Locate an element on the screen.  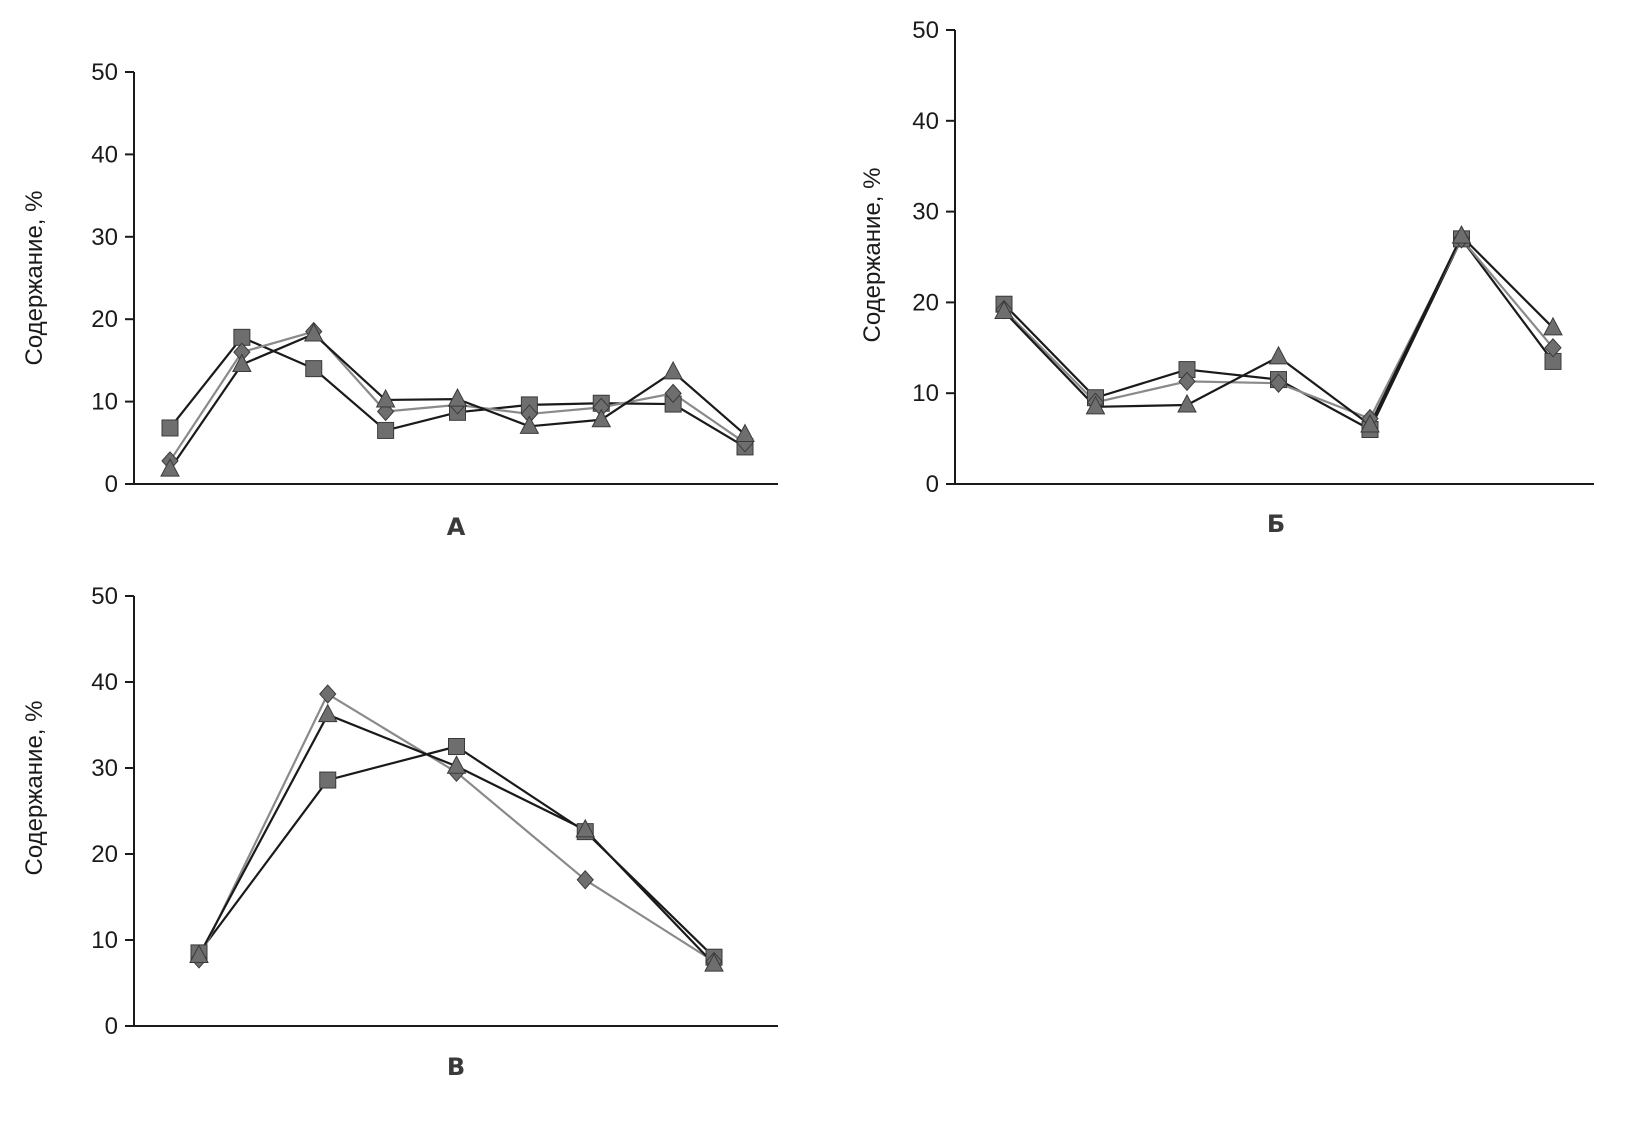
panel-a-y-axis-title: Содержание, % is located at coordinates (34, 278).